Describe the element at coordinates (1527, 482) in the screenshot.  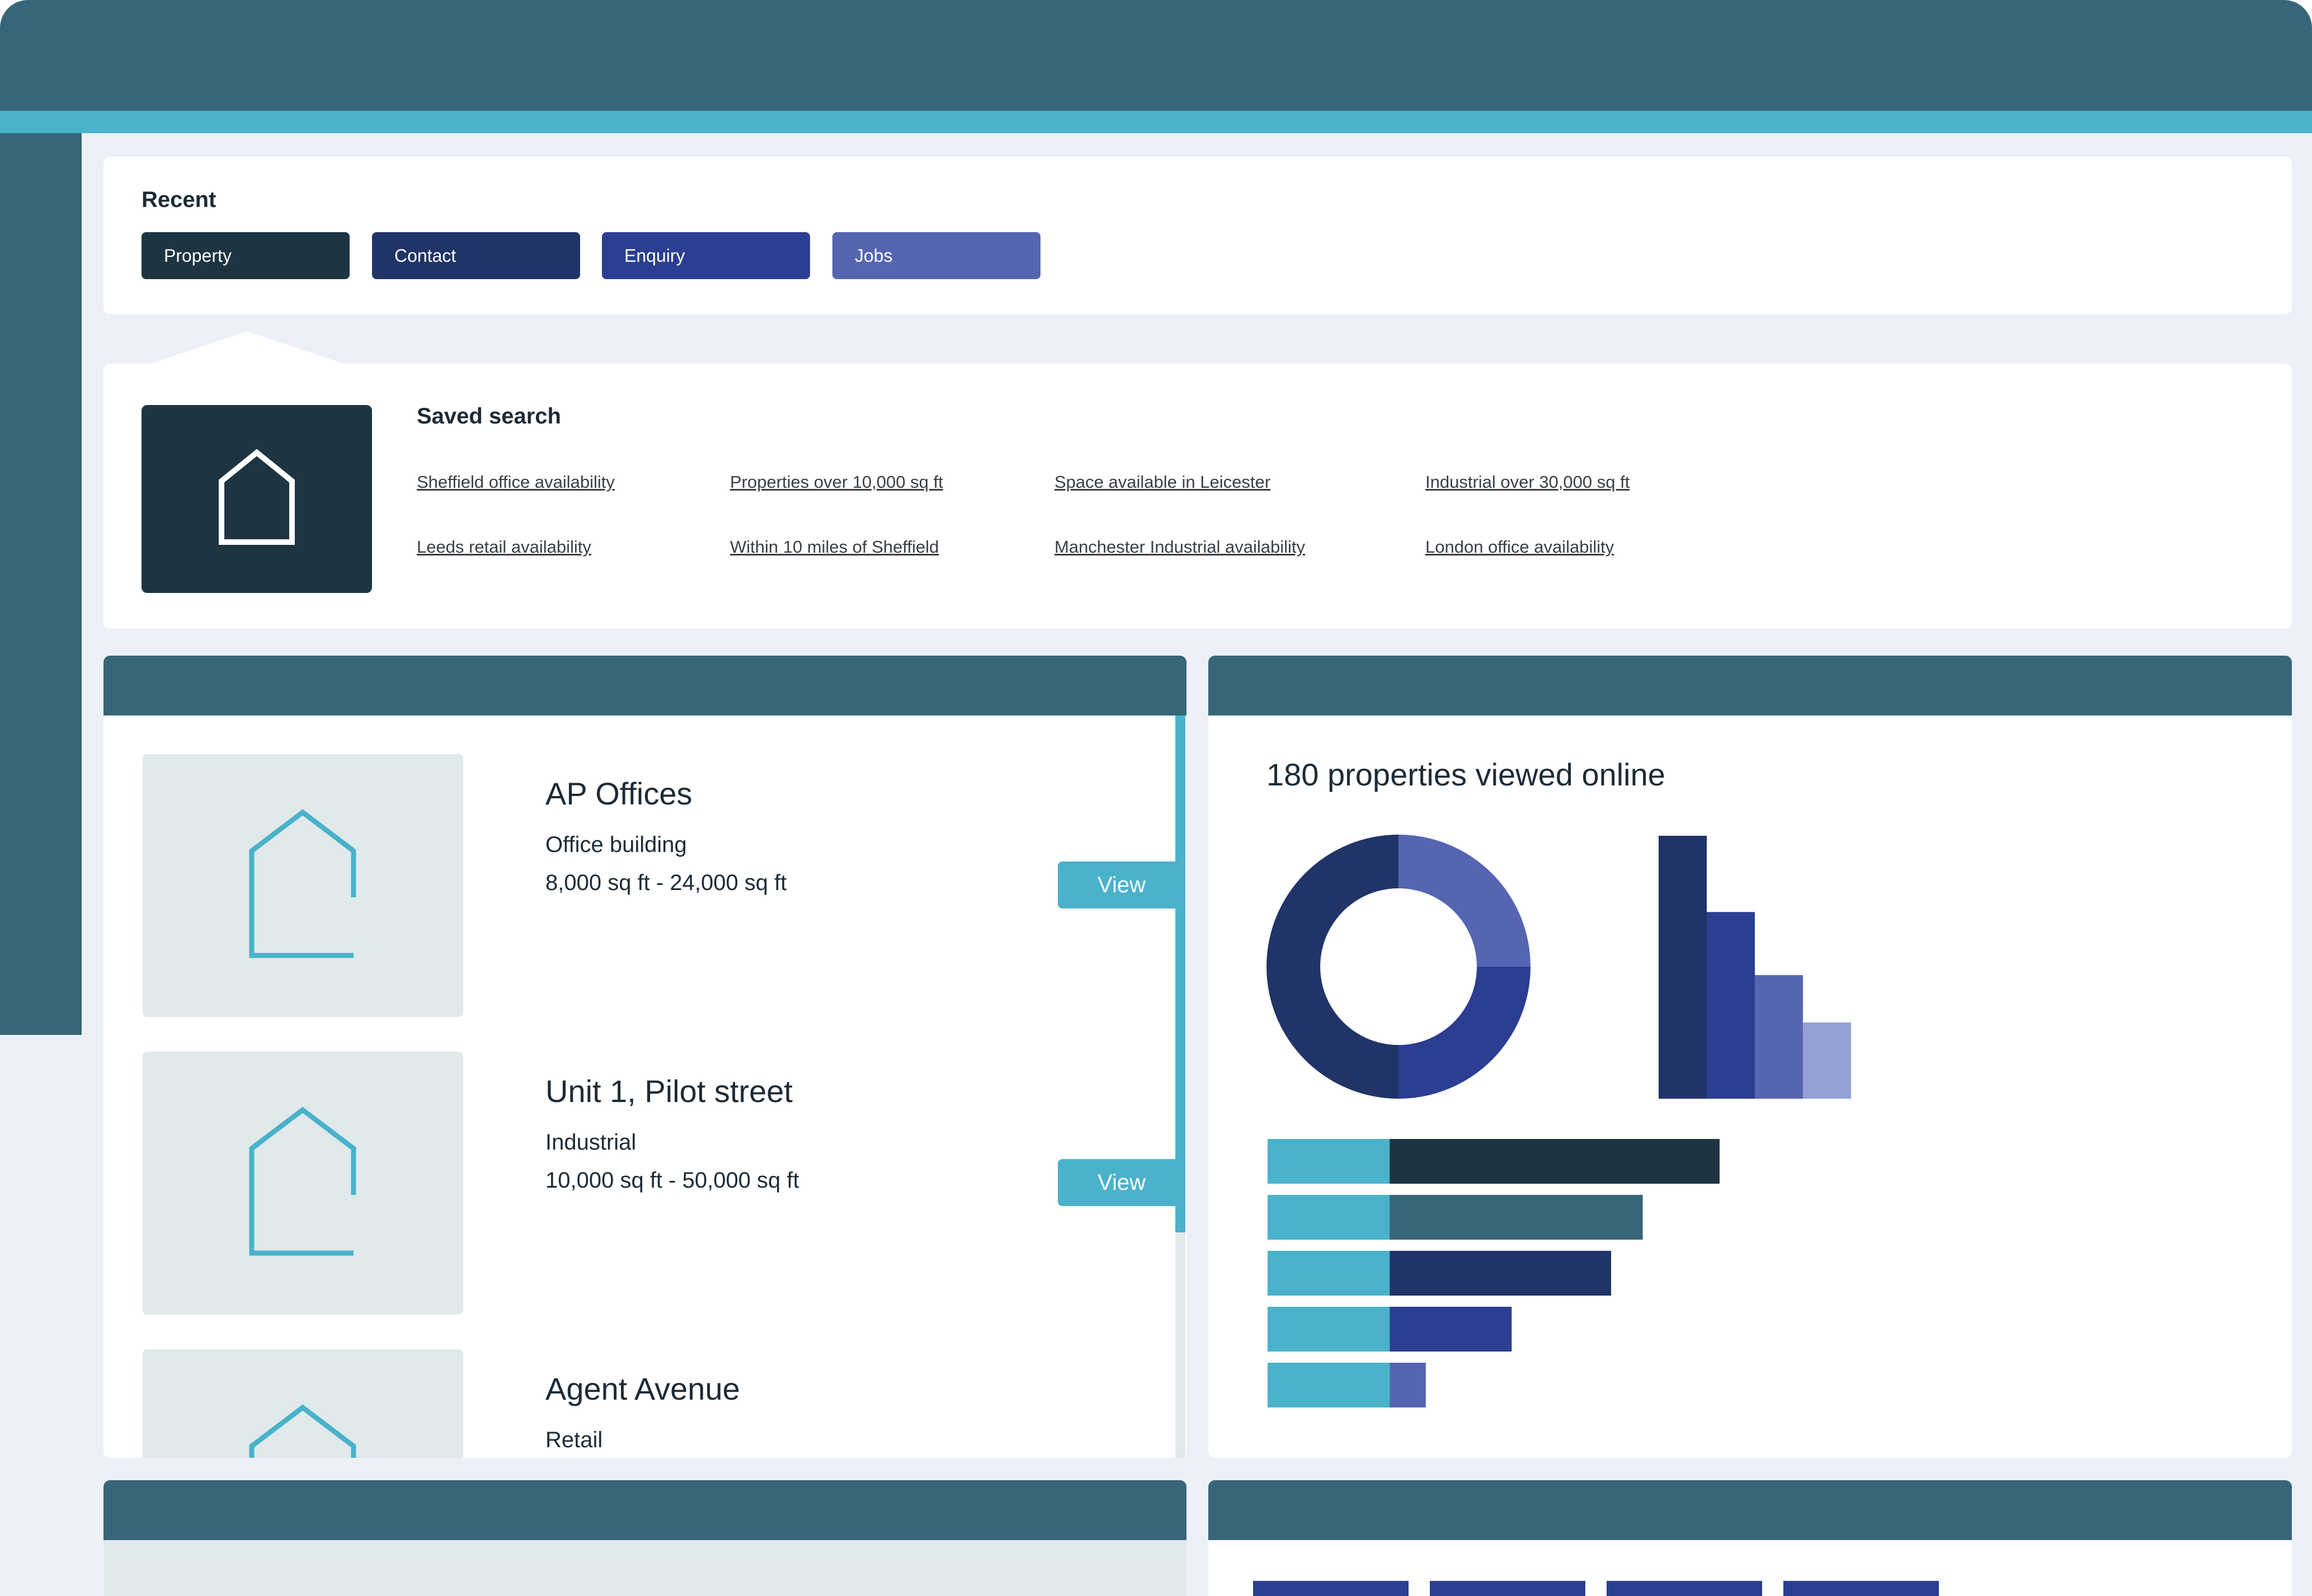
I see `saved-search-link: Industrial over 30,000 sq ft` at that location.